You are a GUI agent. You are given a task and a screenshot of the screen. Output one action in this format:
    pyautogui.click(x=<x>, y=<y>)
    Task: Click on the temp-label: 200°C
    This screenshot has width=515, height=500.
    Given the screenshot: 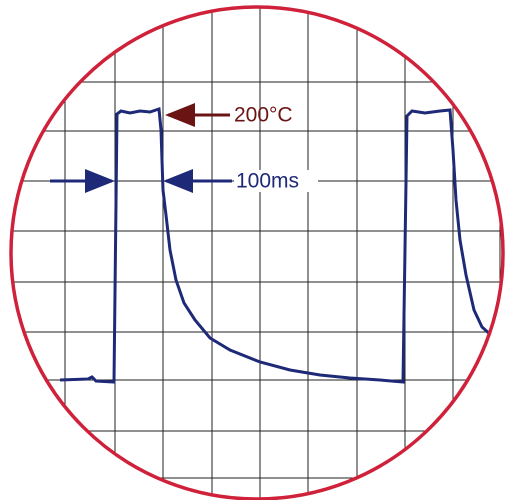 What is the action you would take?
    pyautogui.click(x=263, y=115)
    